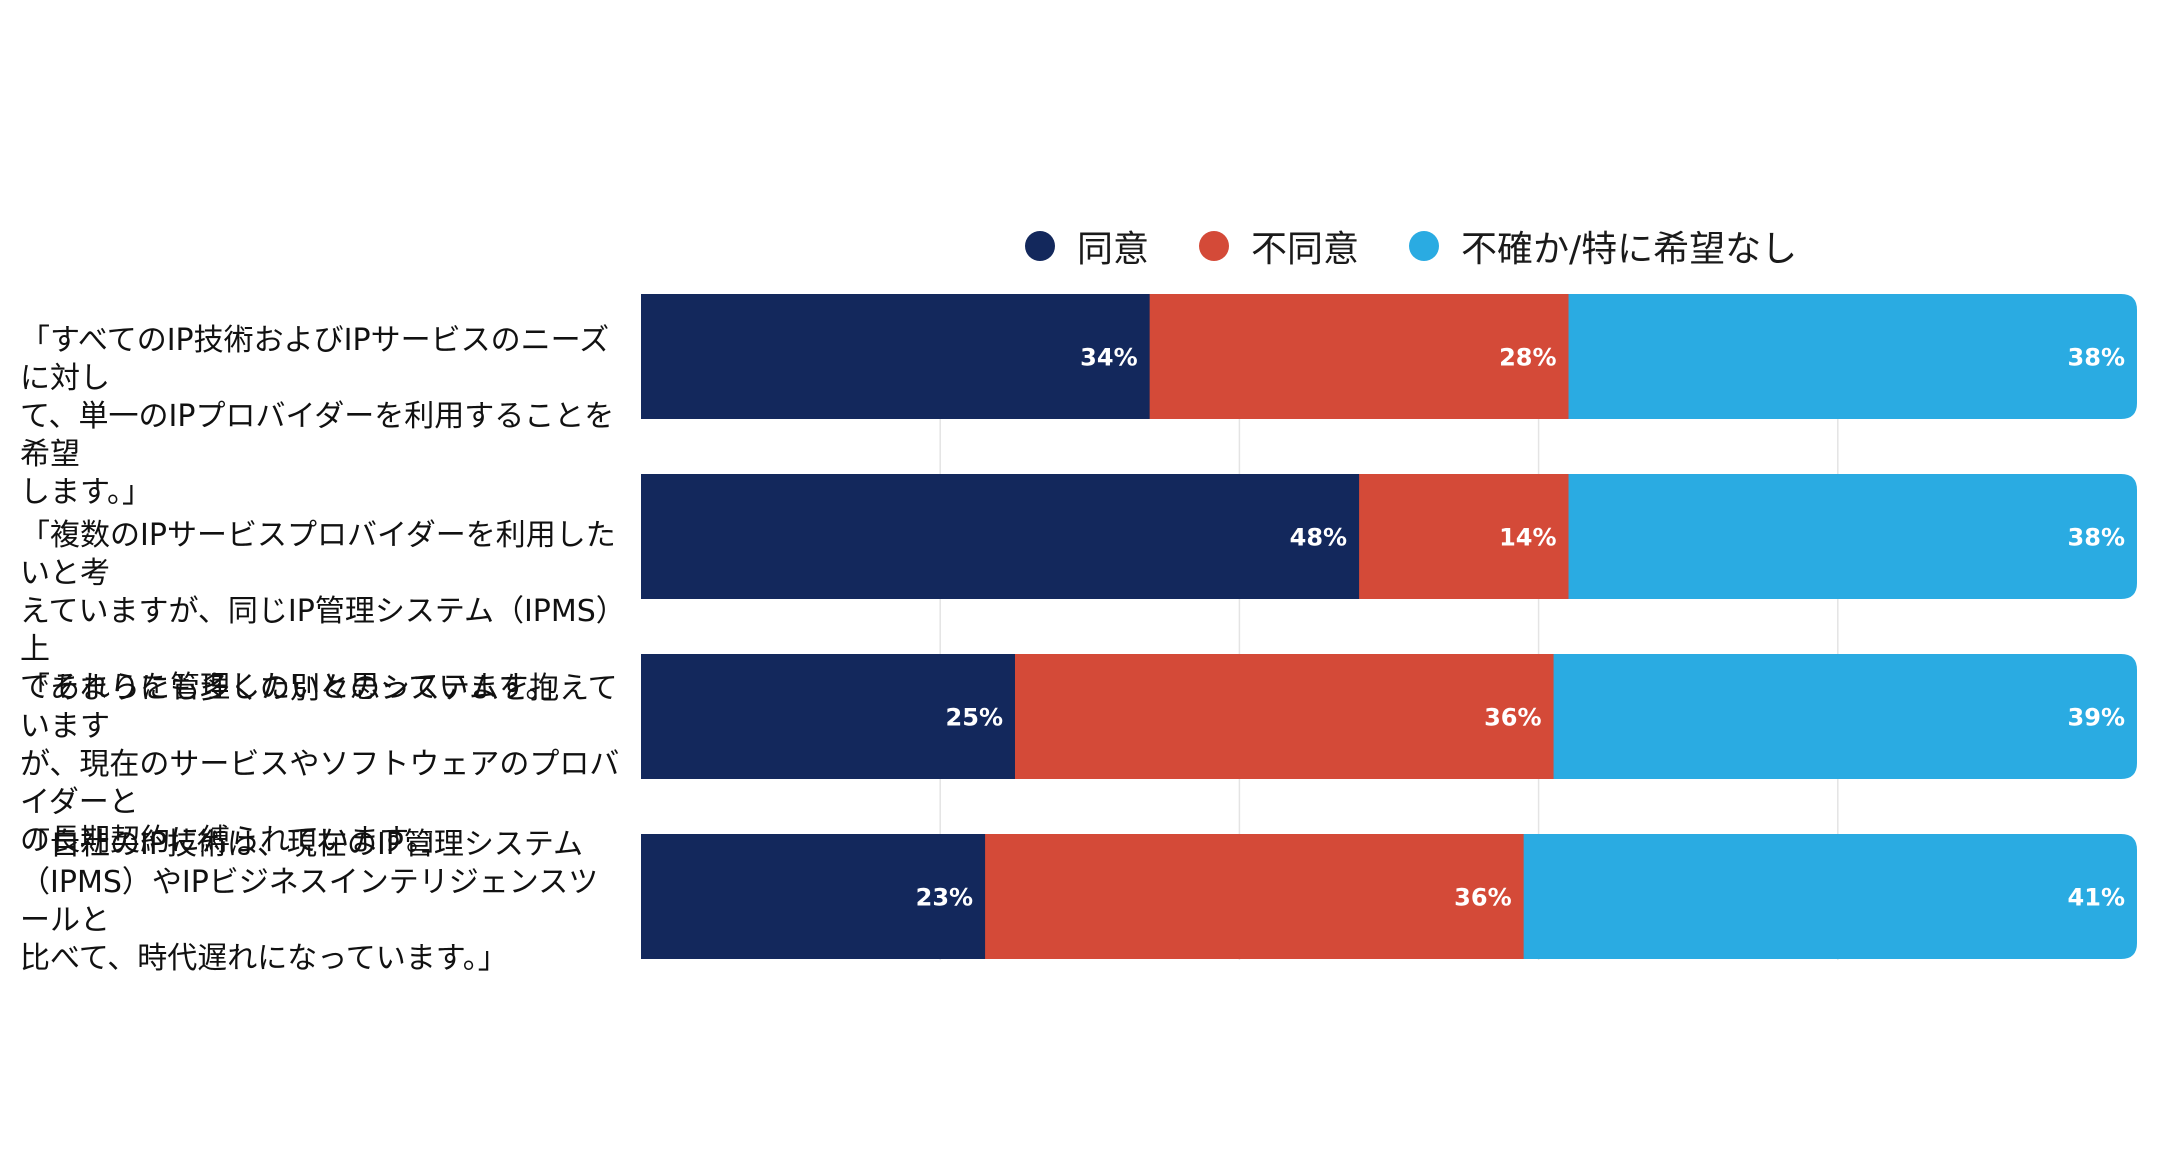  What do you see at coordinates (1853, 356) in the screenshot?
I see `bar-segment-row0-series2` at bounding box center [1853, 356].